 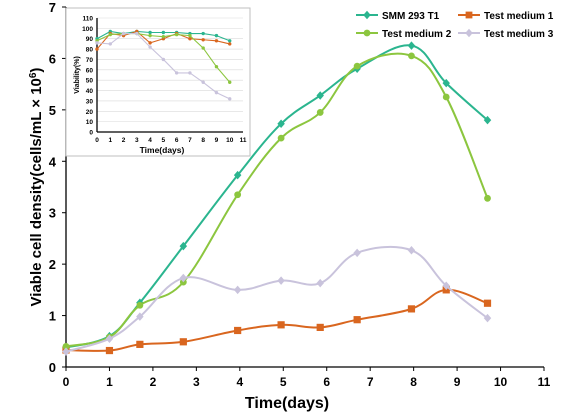 What do you see at coordinates (519, 34) in the screenshot?
I see `legend-label-3: Test medium 3` at bounding box center [519, 34].